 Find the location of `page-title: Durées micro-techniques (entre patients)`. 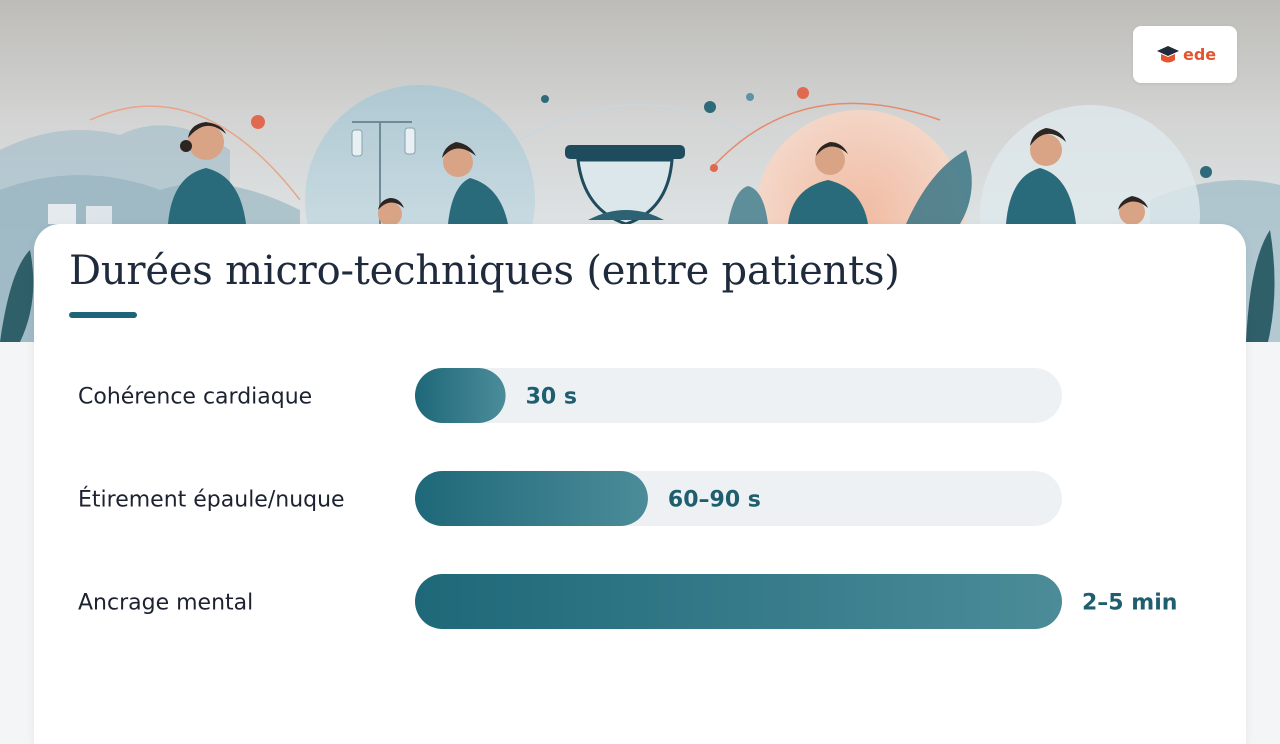

page-title: Durées micro-techniques (entre patients) is located at coordinates (484, 271).